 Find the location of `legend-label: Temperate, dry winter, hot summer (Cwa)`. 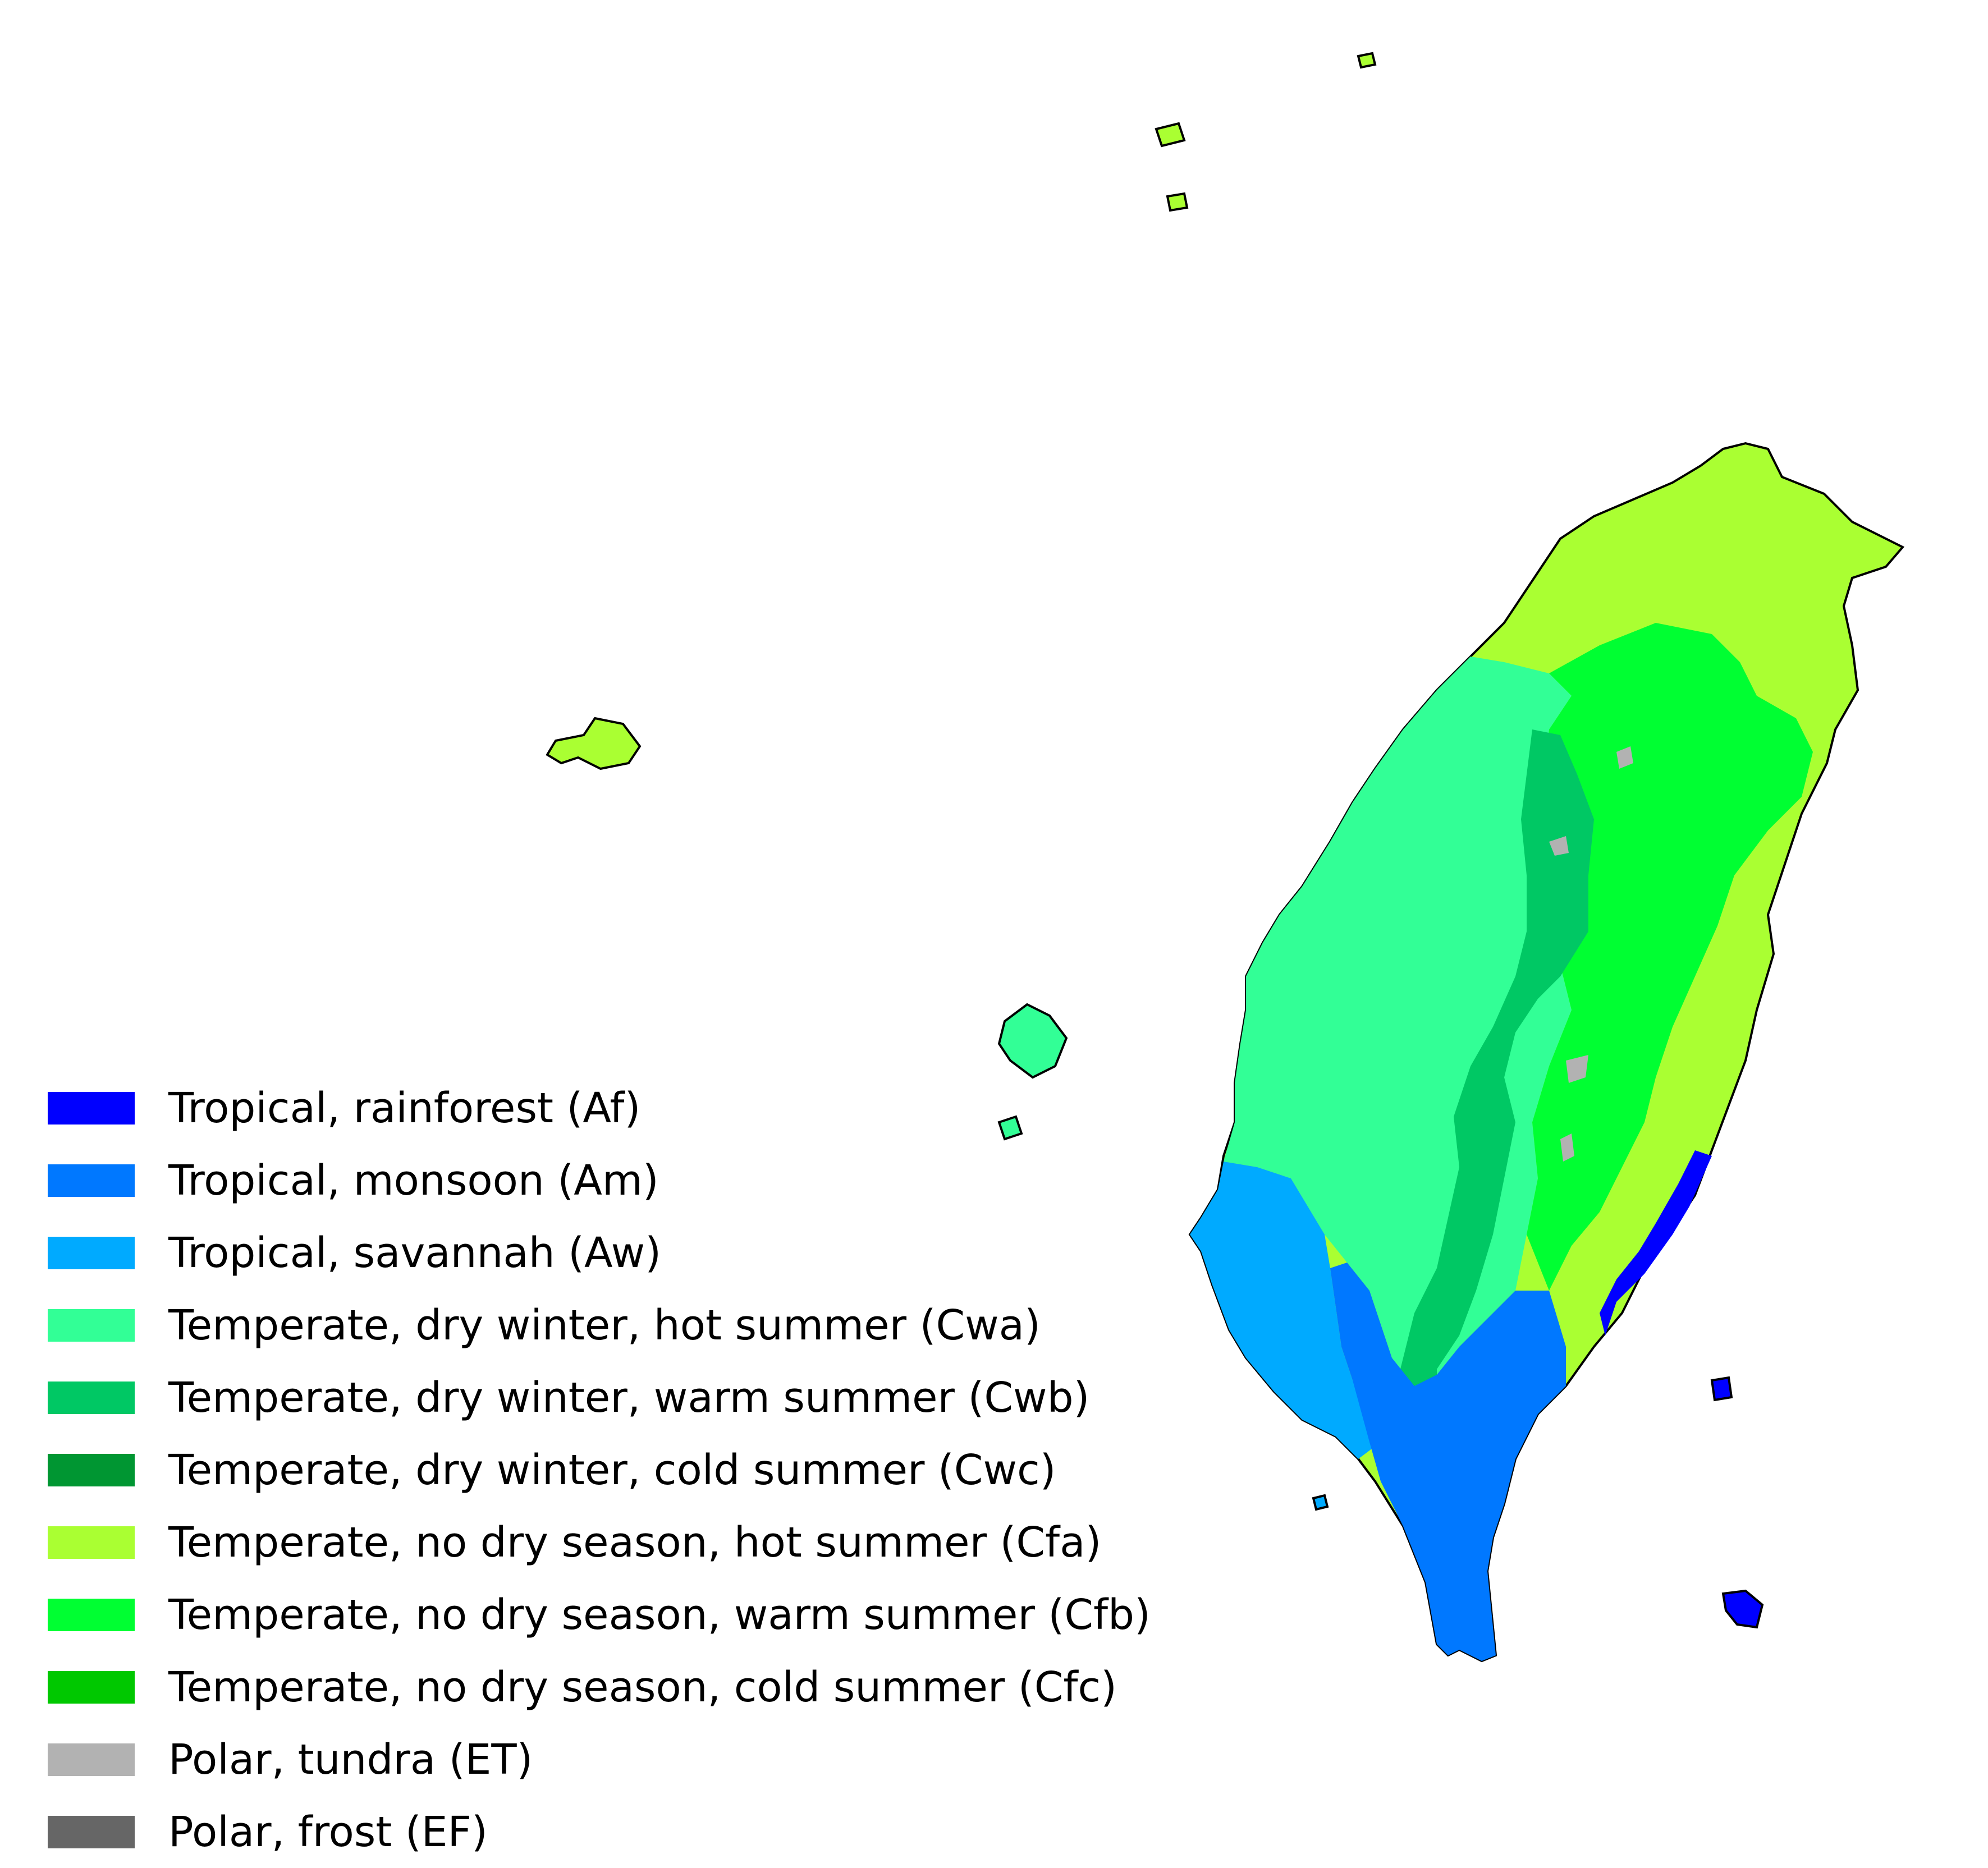

legend-label: Temperate, dry winter, hot summer (Cwa) is located at coordinates (604, 1325).